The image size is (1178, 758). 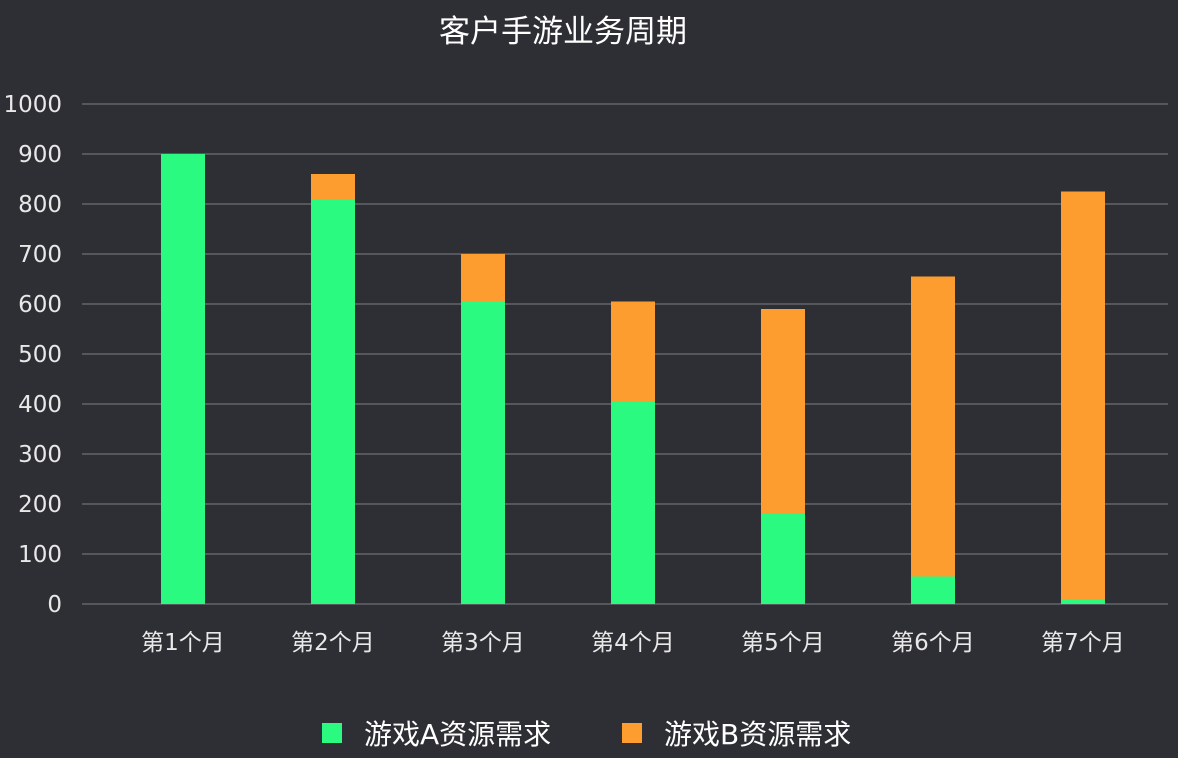 What do you see at coordinates (40, 205) in the screenshot?
I see `y-tick-label: 800` at bounding box center [40, 205].